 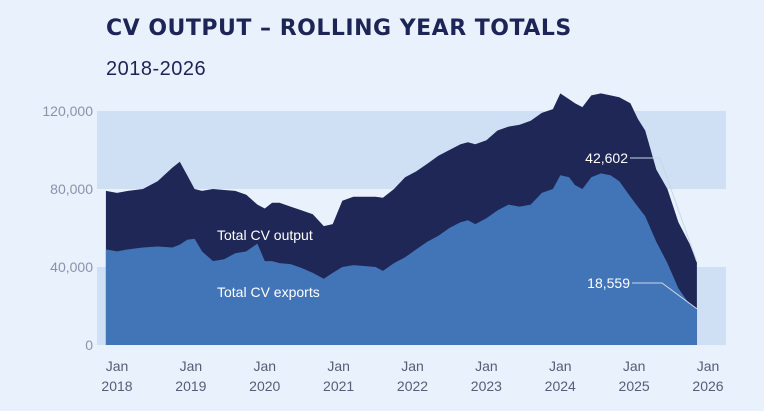 What do you see at coordinates (634, 386) in the screenshot?
I see `x-tick-label: 2025` at bounding box center [634, 386].